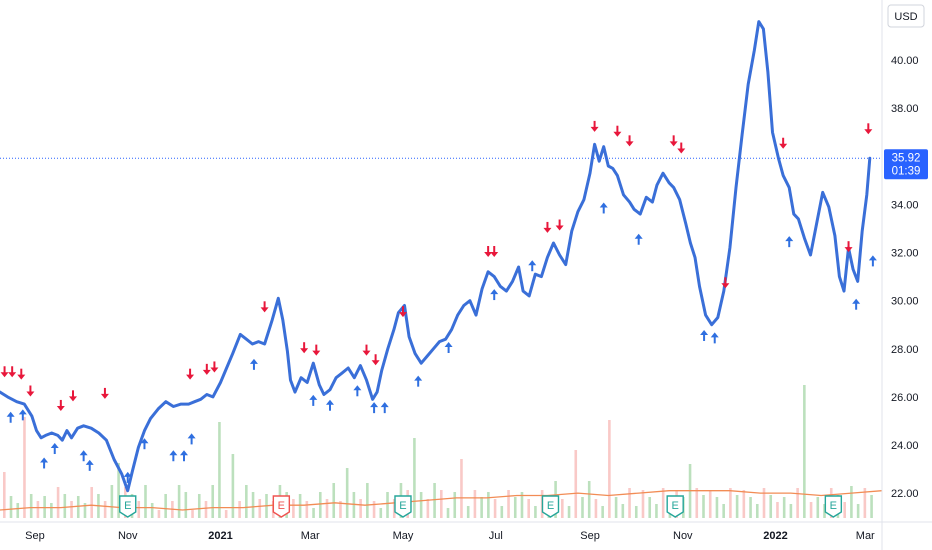  Describe the element at coordinates (450, 536) in the screenshot. I see `x-axis: Sep Nov 2021 Mar May Jul Sep Nov 2022 Mar` at that location.